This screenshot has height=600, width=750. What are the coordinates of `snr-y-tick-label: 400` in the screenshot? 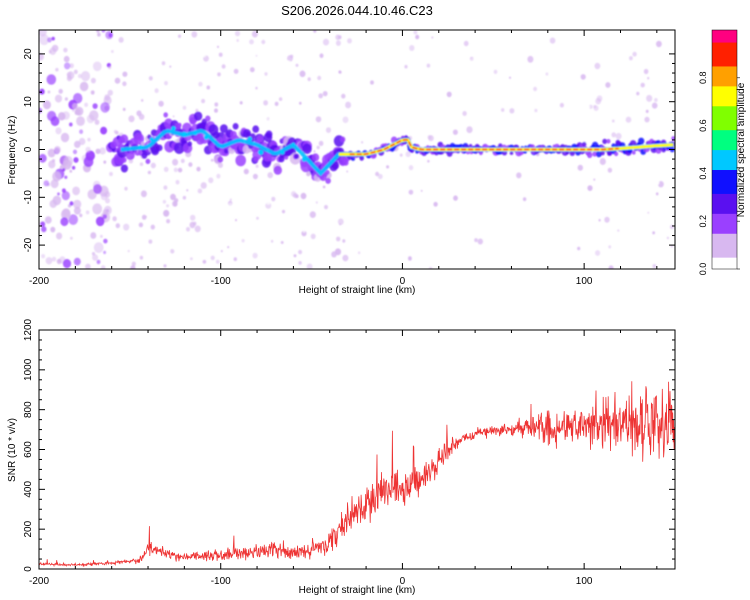 It's located at (28, 489).